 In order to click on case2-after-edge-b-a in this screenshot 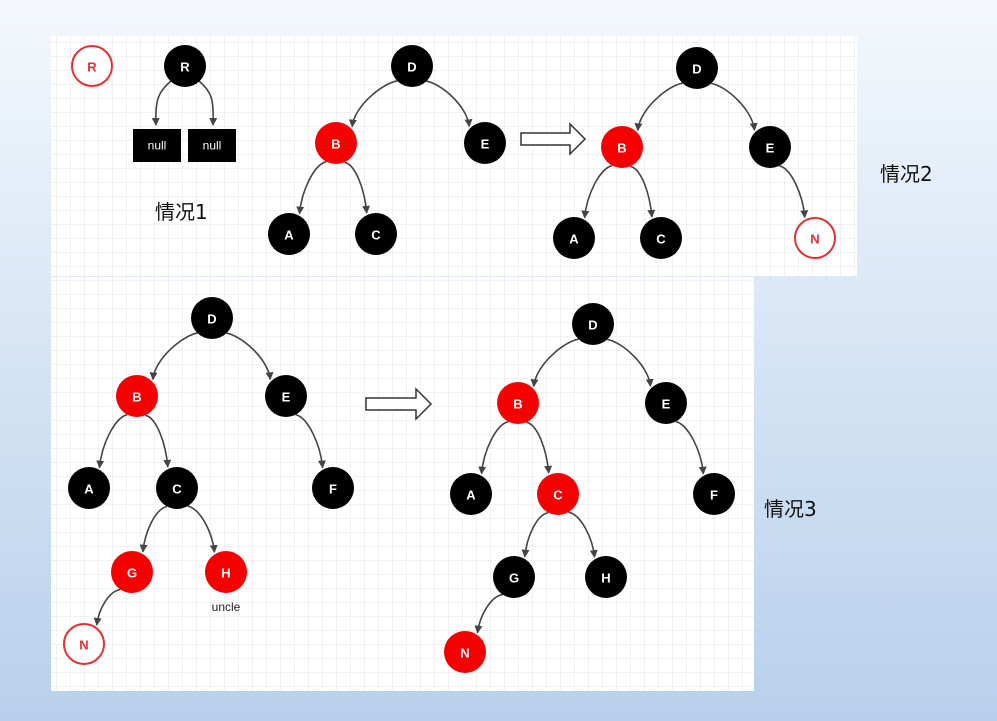, I will do `click(597, 191)`.